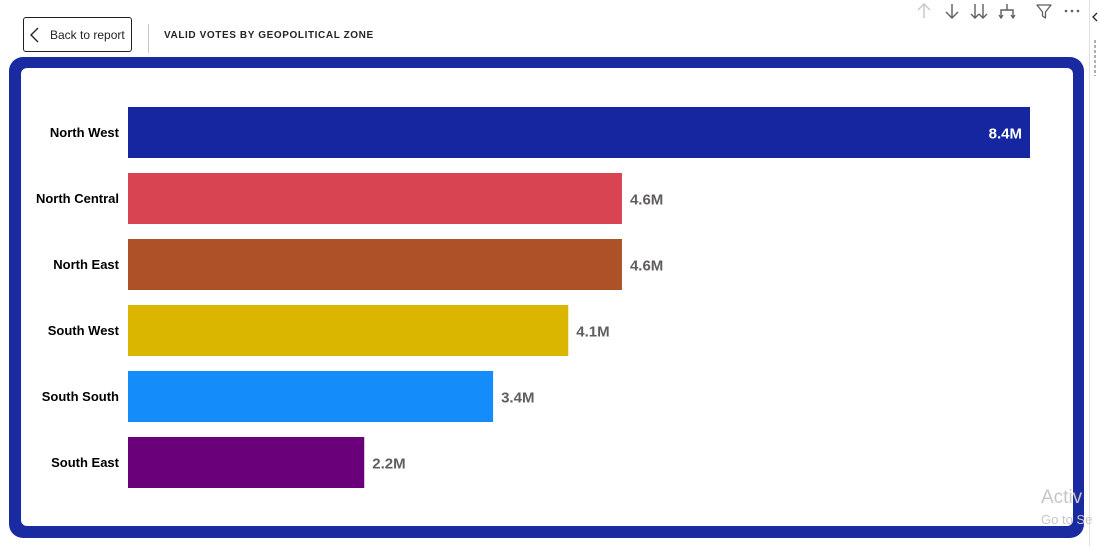 The height and width of the screenshot is (546, 1099). I want to click on header-divider, so click(148, 38).